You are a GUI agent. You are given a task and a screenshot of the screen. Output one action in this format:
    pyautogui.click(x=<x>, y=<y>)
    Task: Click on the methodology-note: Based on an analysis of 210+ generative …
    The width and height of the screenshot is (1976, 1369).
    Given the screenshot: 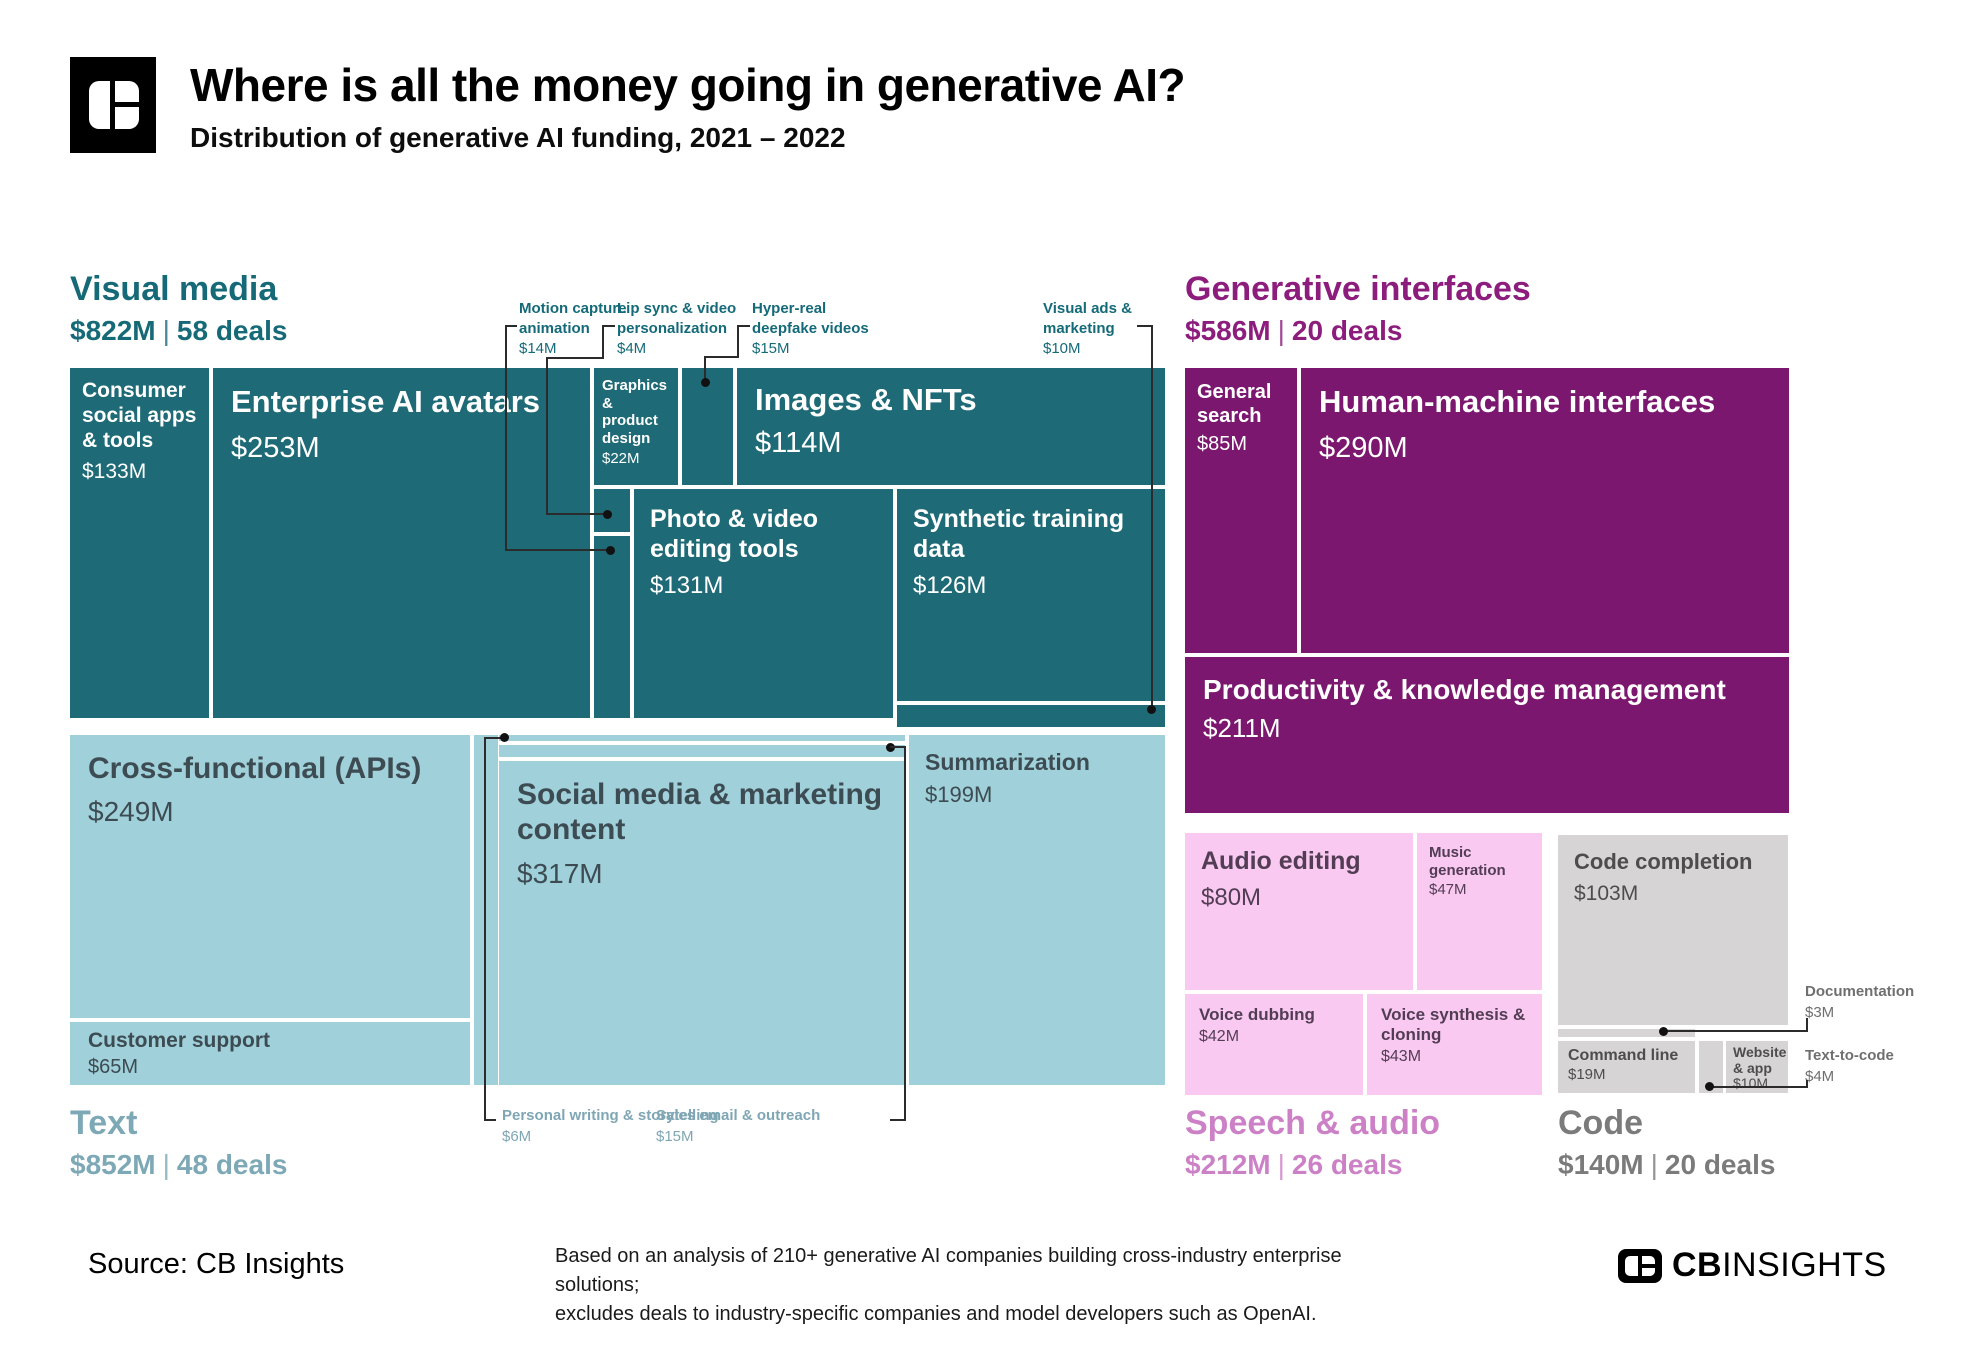 What is the action you would take?
    pyautogui.click(x=960, y=1285)
    